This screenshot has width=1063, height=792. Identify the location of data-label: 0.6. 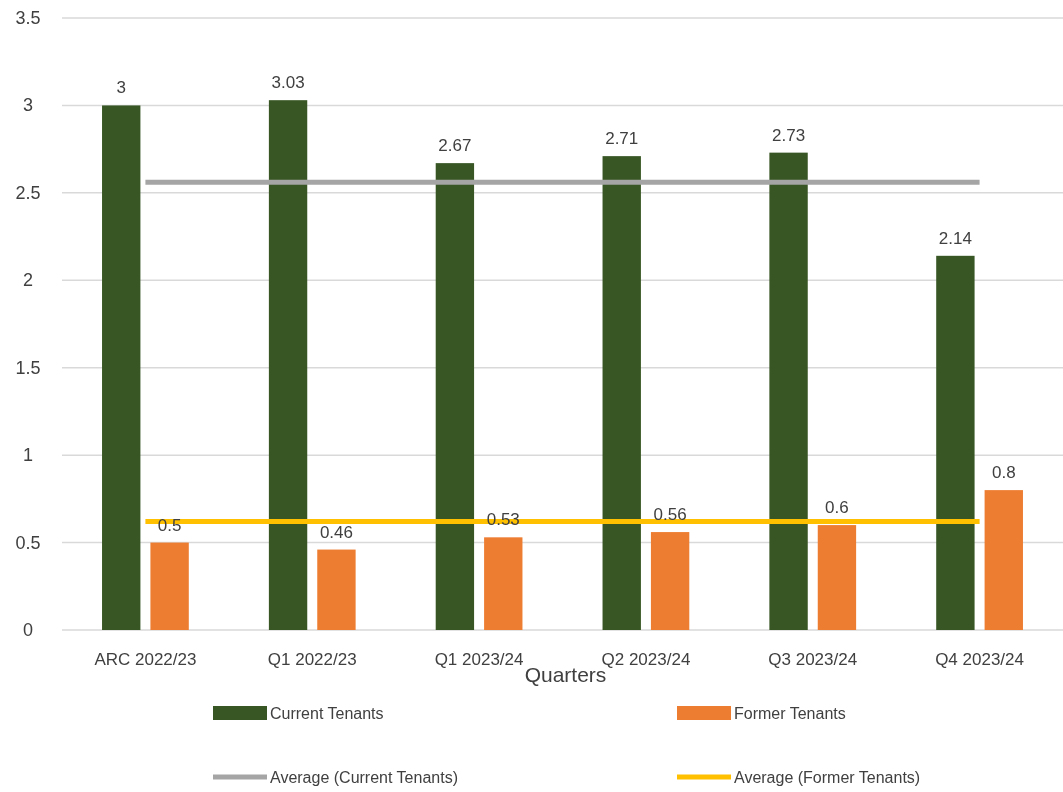
(837, 508).